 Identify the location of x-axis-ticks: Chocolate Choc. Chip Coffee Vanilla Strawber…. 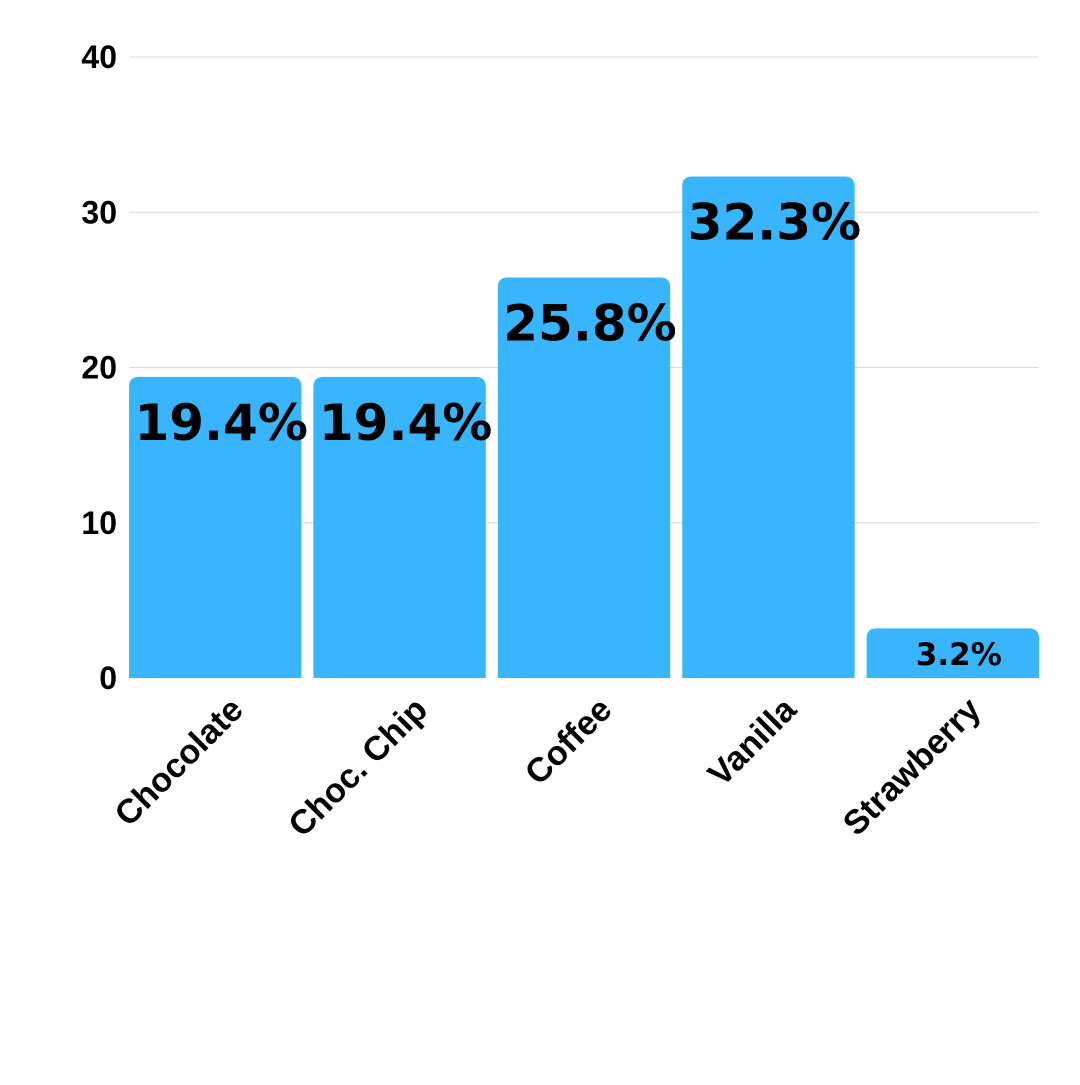
(548, 767).